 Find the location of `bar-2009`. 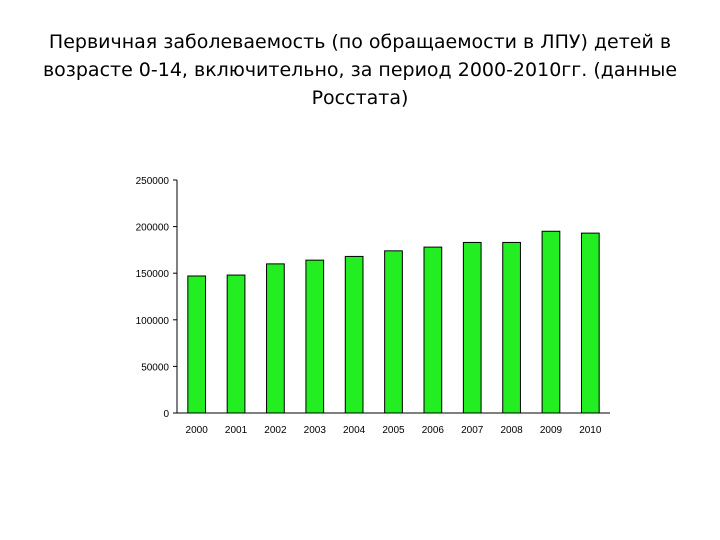

bar-2009 is located at coordinates (551, 322).